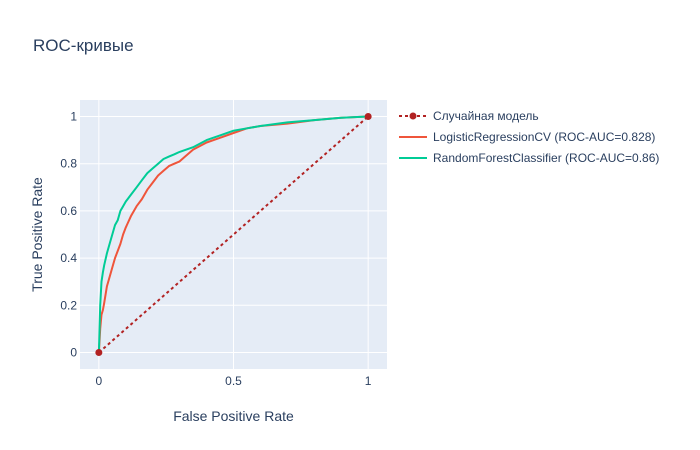  What do you see at coordinates (368, 381) in the screenshot?
I see `x-tick-label: 1` at bounding box center [368, 381].